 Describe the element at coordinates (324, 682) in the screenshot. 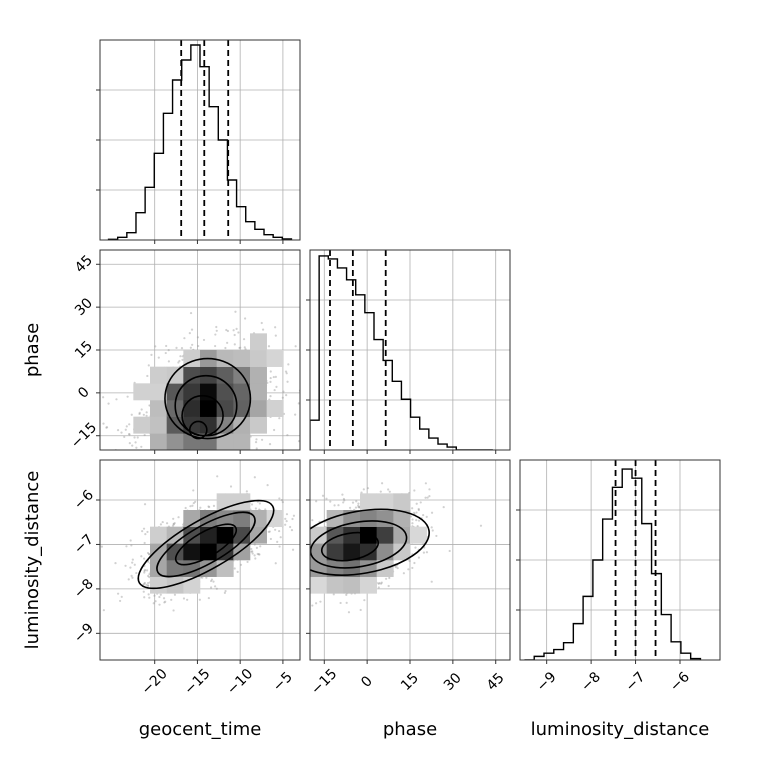

I see `x-tick-label-phase-0: −15` at that location.